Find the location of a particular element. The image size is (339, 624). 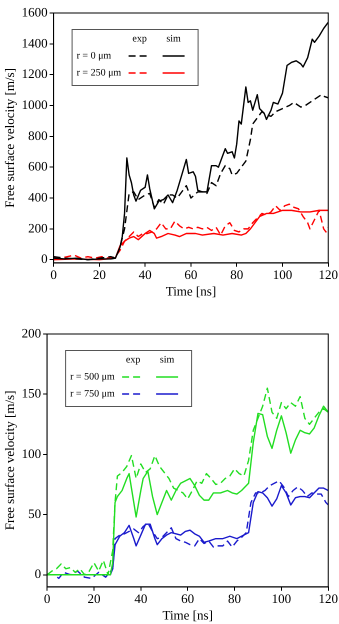

y-tick-label: 1000 is located at coordinates (35, 104).